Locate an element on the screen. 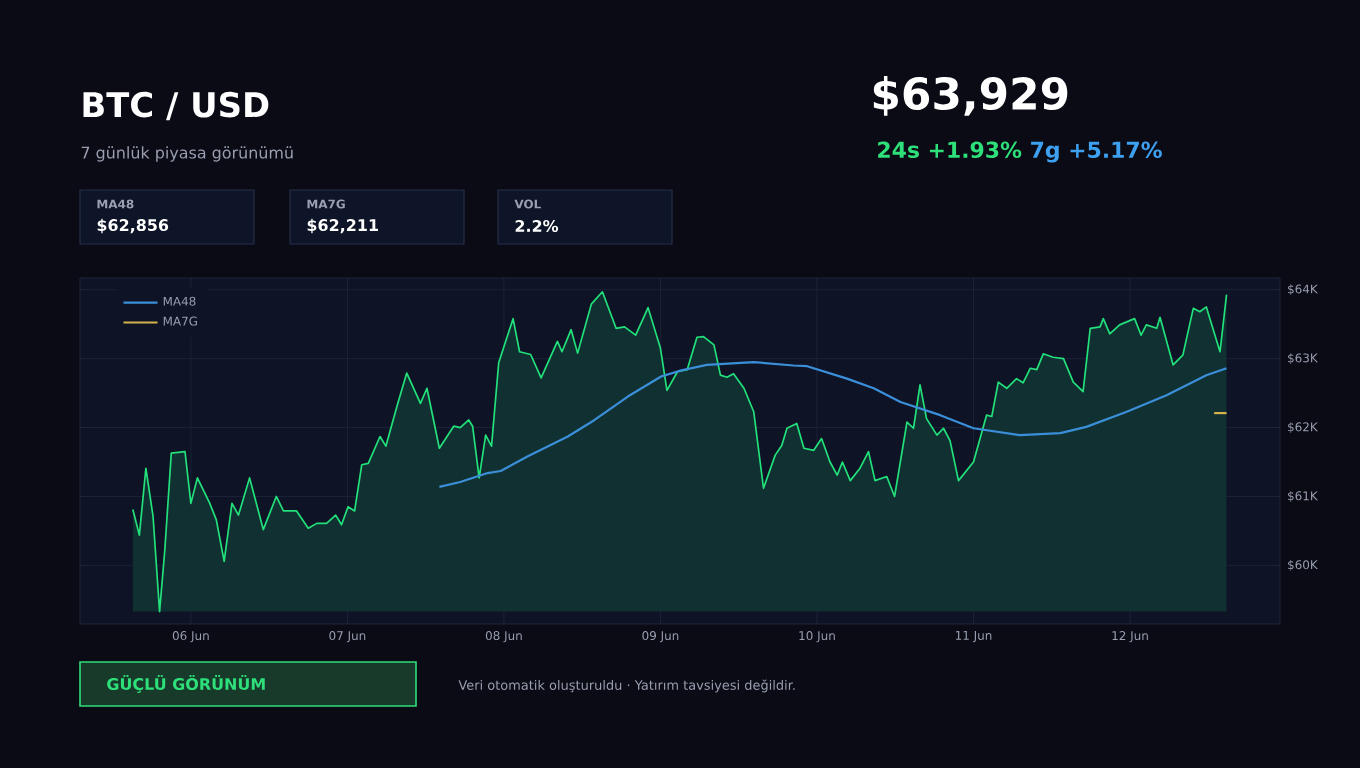 The image size is (1360, 768). text: 24s +1.93% is located at coordinates (950, 150).